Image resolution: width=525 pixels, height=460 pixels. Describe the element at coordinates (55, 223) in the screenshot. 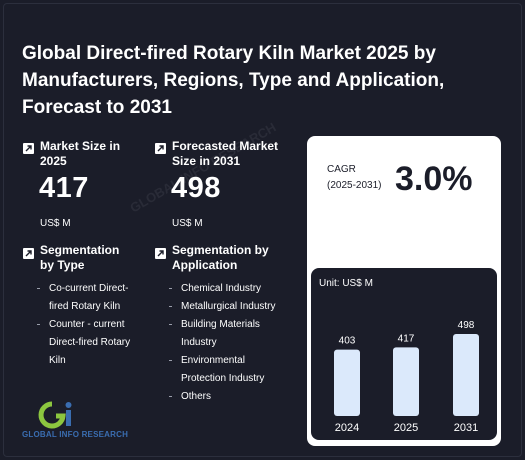

I see `market-size-unit: US$ M` at that location.